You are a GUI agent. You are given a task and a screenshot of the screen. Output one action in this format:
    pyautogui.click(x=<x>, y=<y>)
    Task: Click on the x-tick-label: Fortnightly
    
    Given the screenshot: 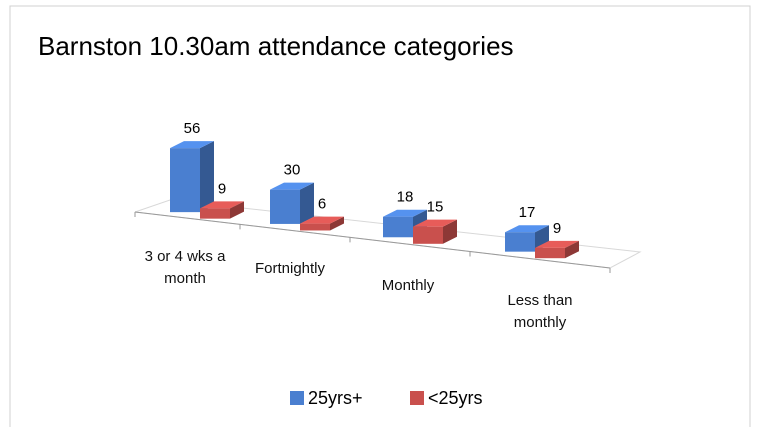 What is the action you would take?
    pyautogui.click(x=290, y=268)
    